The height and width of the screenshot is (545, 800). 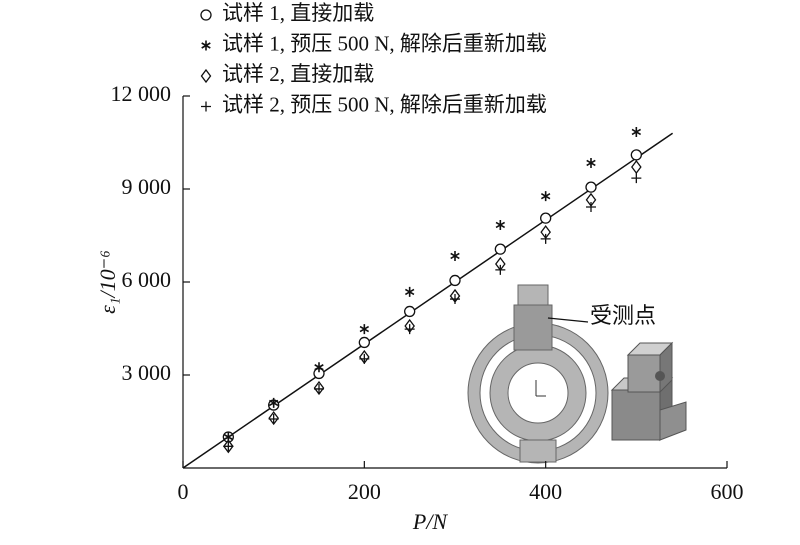 What do you see at coordinates (384, 43) in the screenshot?
I see `legend-label: 试样 1, 预压 500 N, 解除后重新加载` at bounding box center [384, 43].